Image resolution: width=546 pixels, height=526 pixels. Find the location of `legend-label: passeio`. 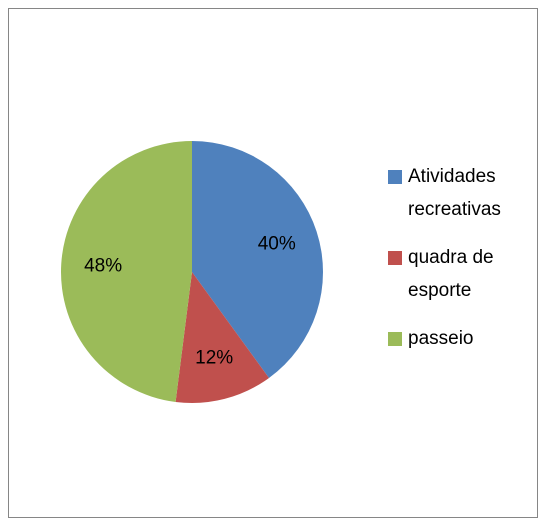

legend-label: passeio is located at coordinates (441, 338).